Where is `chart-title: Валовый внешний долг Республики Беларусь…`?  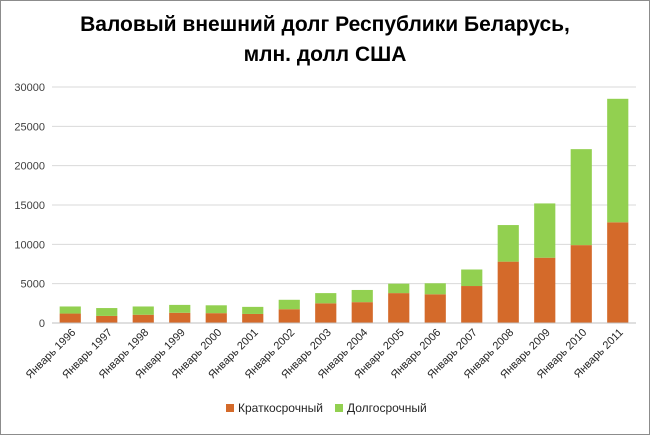 chart-title: Валовый внешний долг Республики Беларусь… is located at coordinates (325, 40).